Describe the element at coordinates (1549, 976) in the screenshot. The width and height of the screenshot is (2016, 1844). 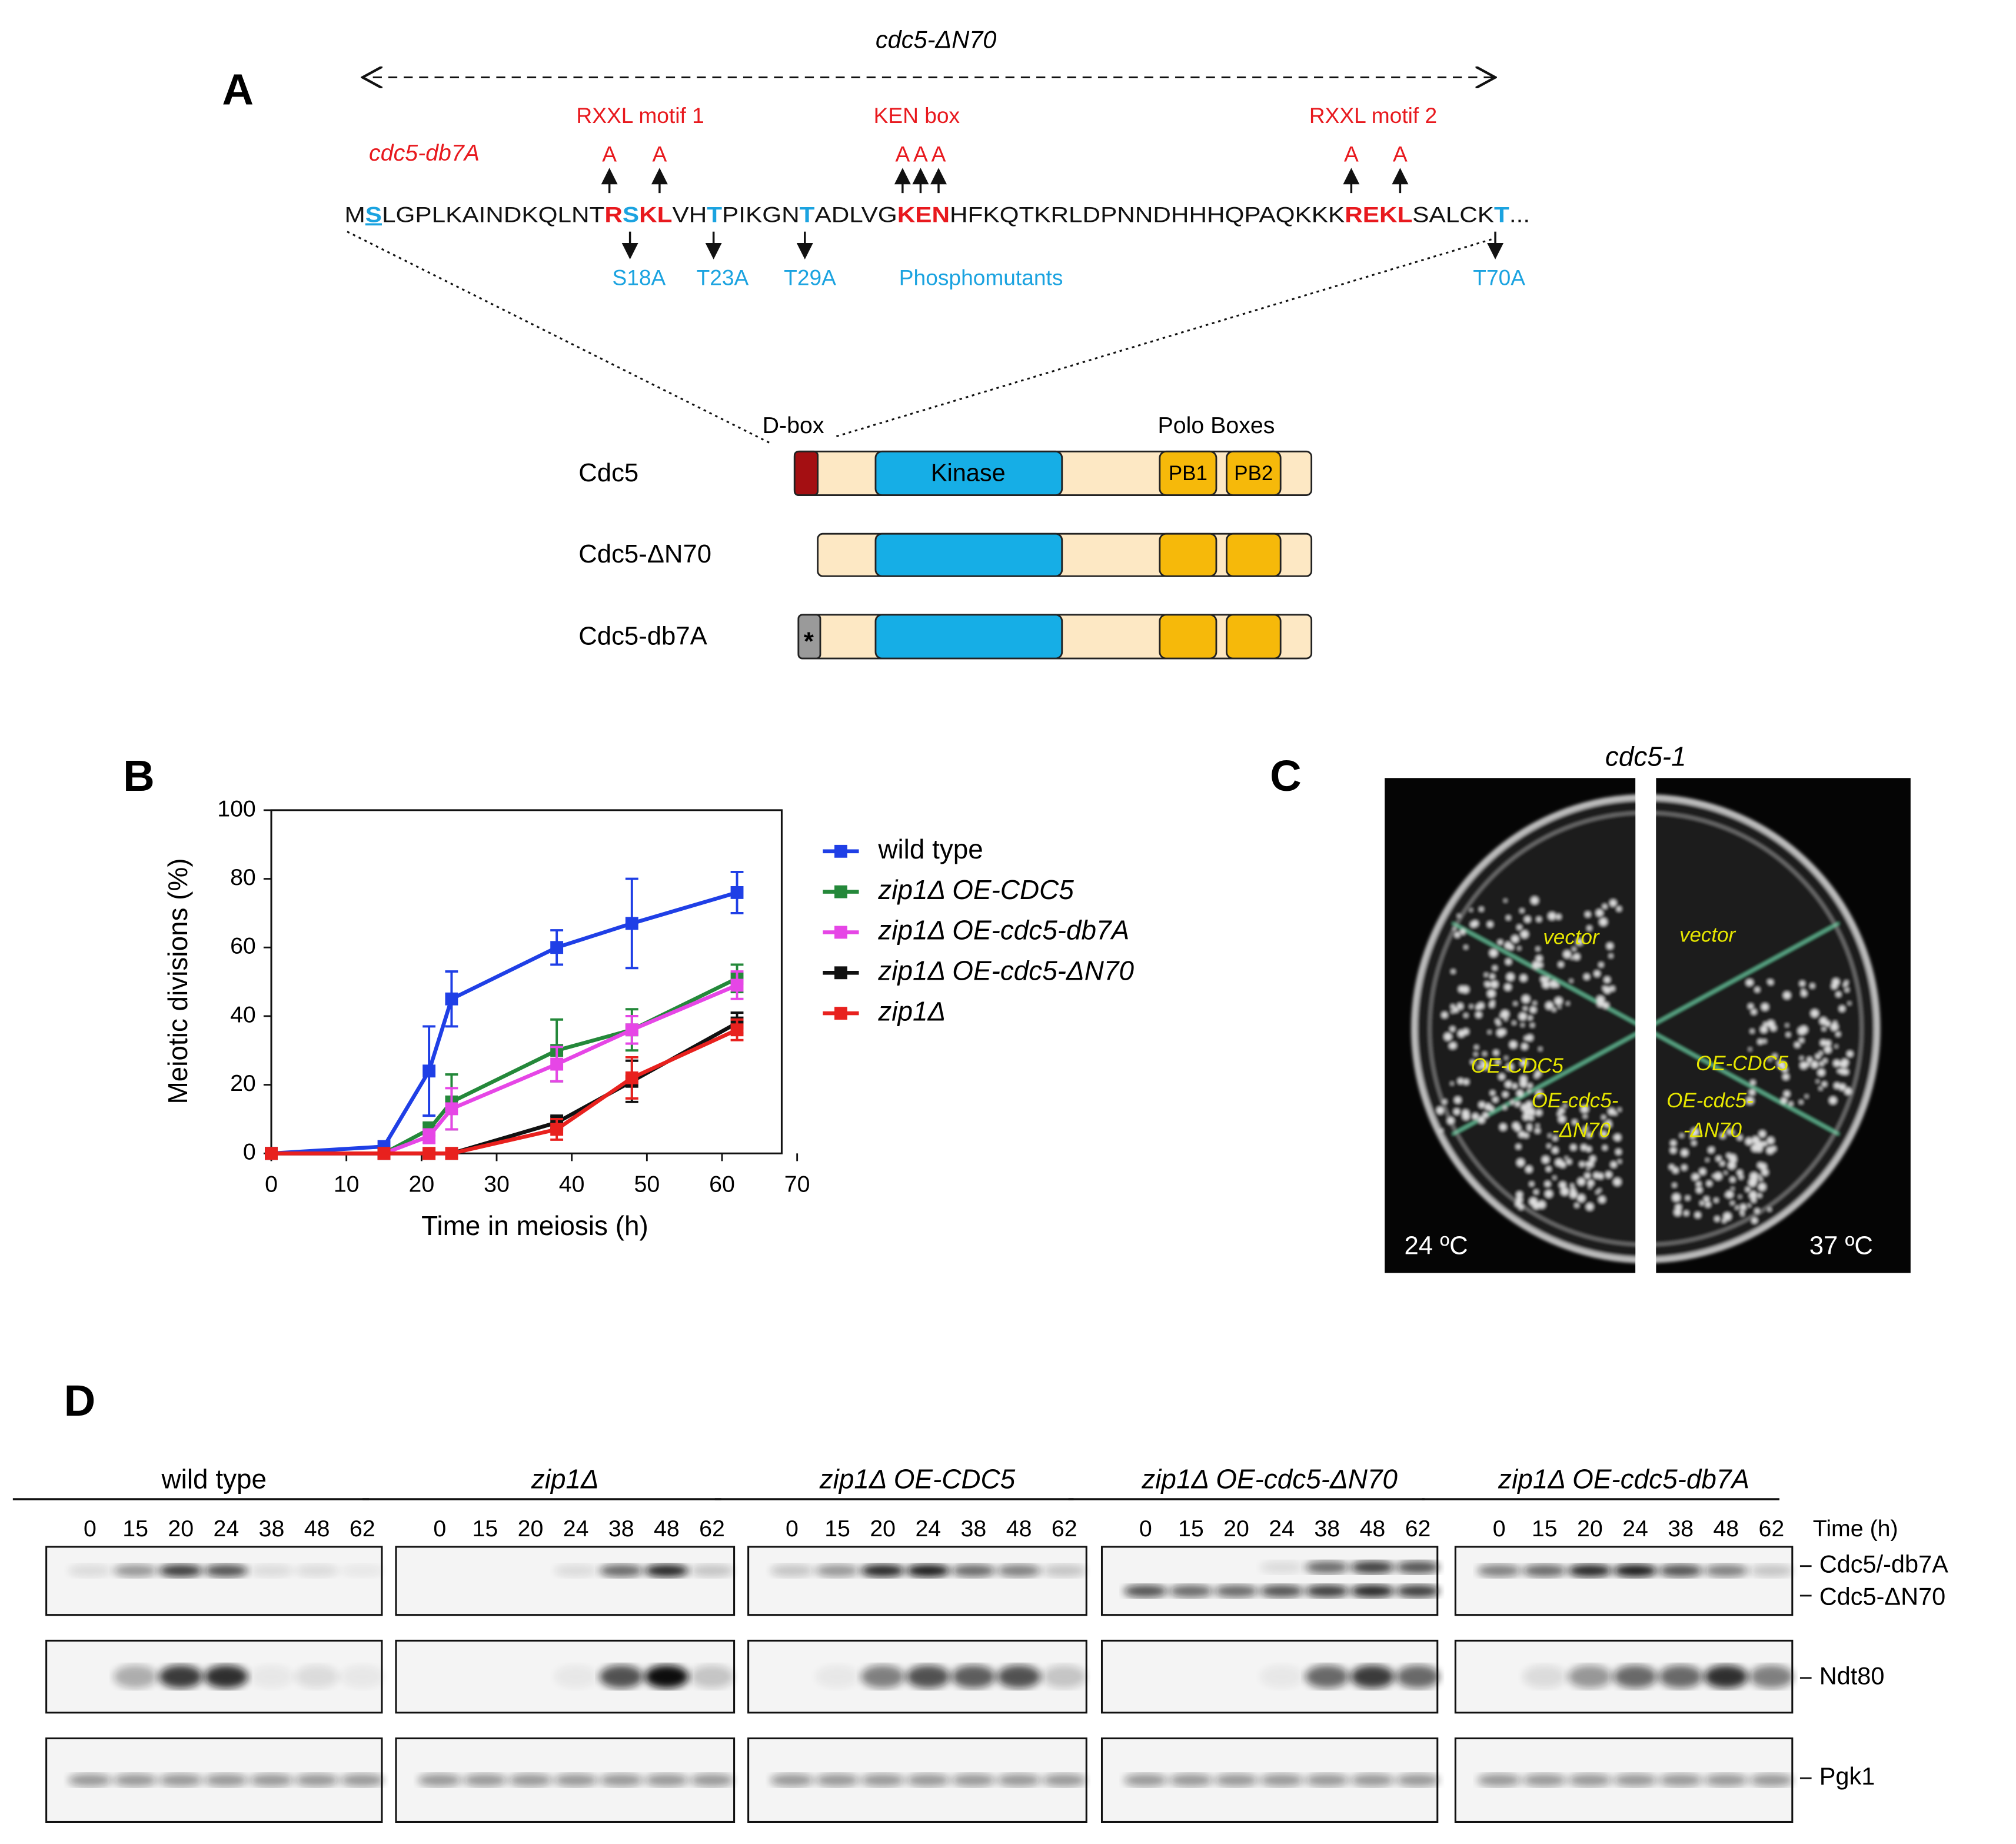
I see `sector-line` at that location.